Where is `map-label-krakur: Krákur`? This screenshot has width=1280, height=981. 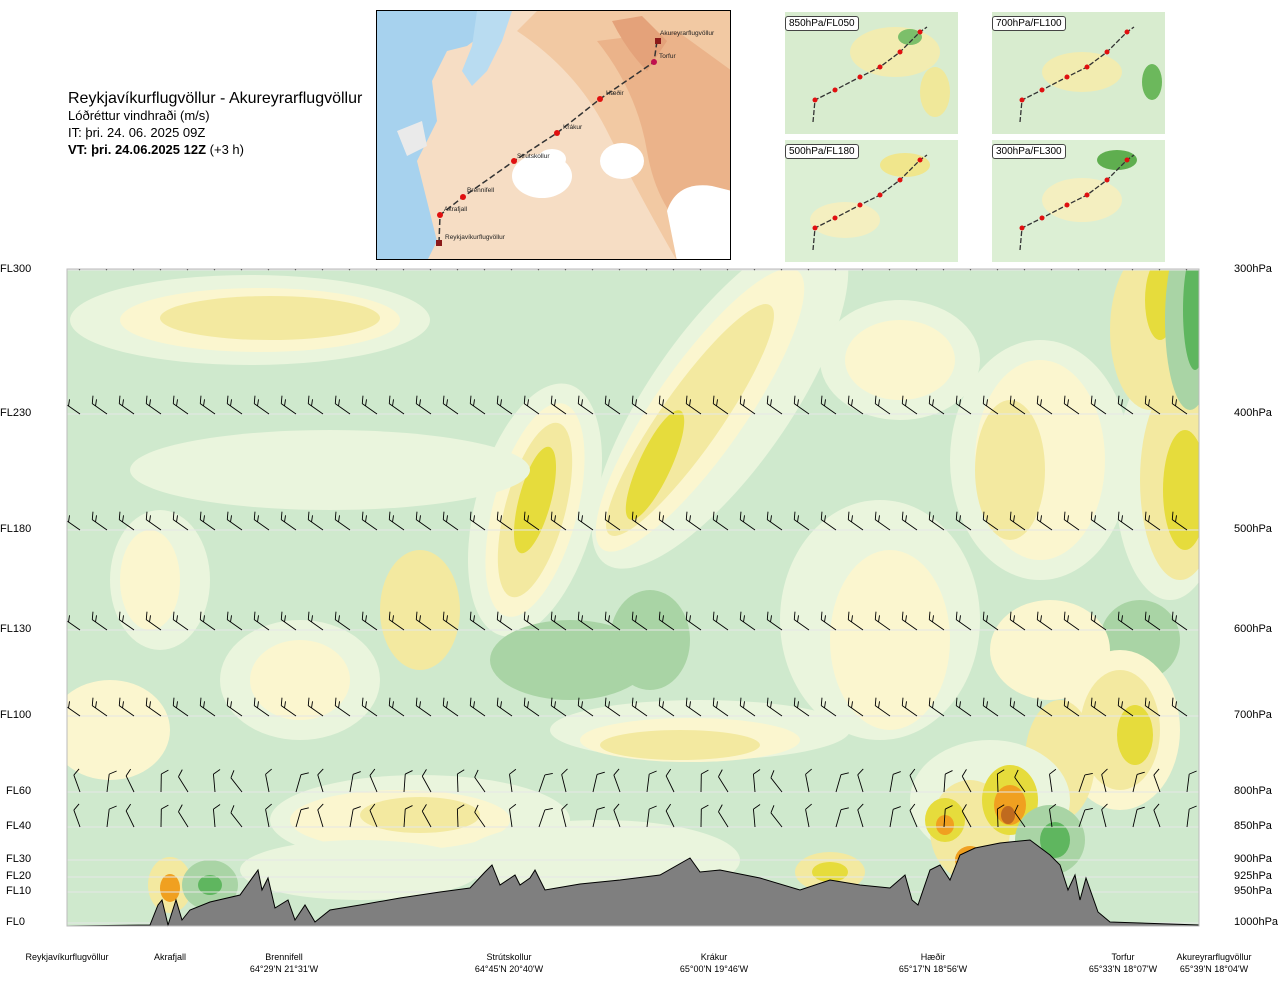
map-label-krakur: Krákur is located at coordinates (573, 127).